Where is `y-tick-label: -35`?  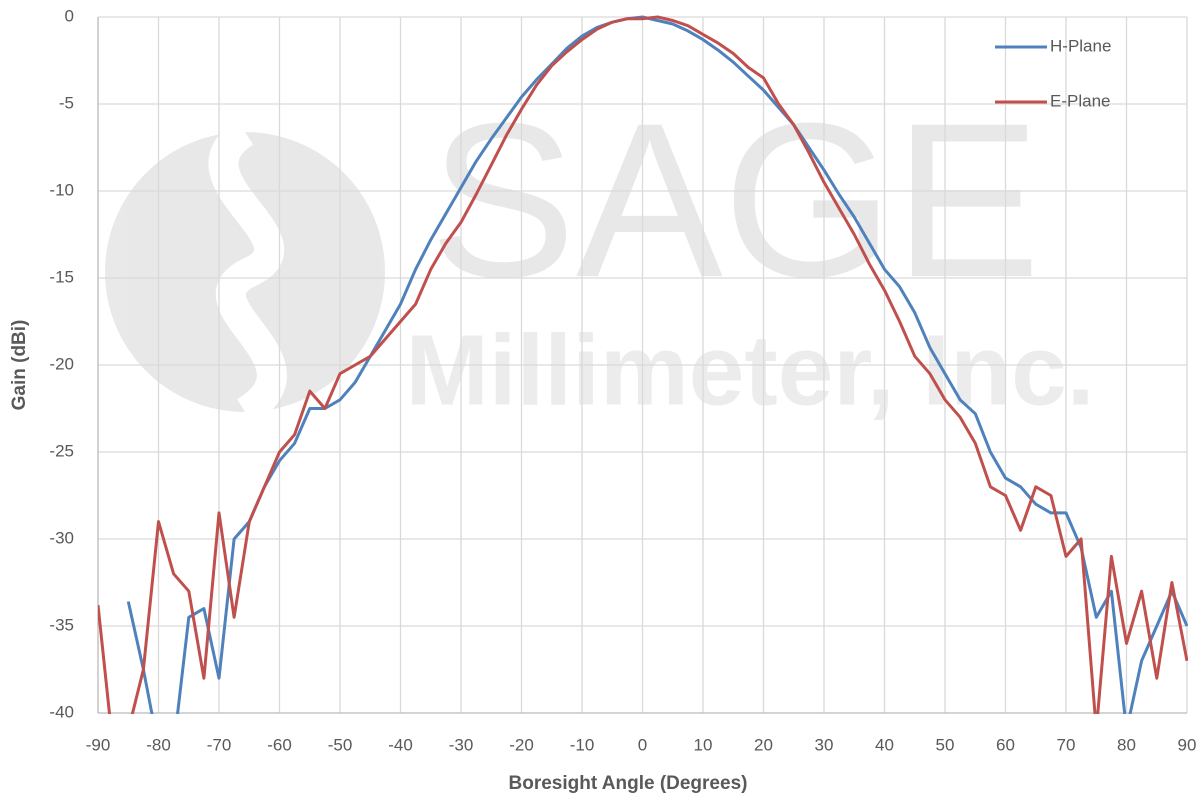
y-tick-label: -35 is located at coordinates (61, 624).